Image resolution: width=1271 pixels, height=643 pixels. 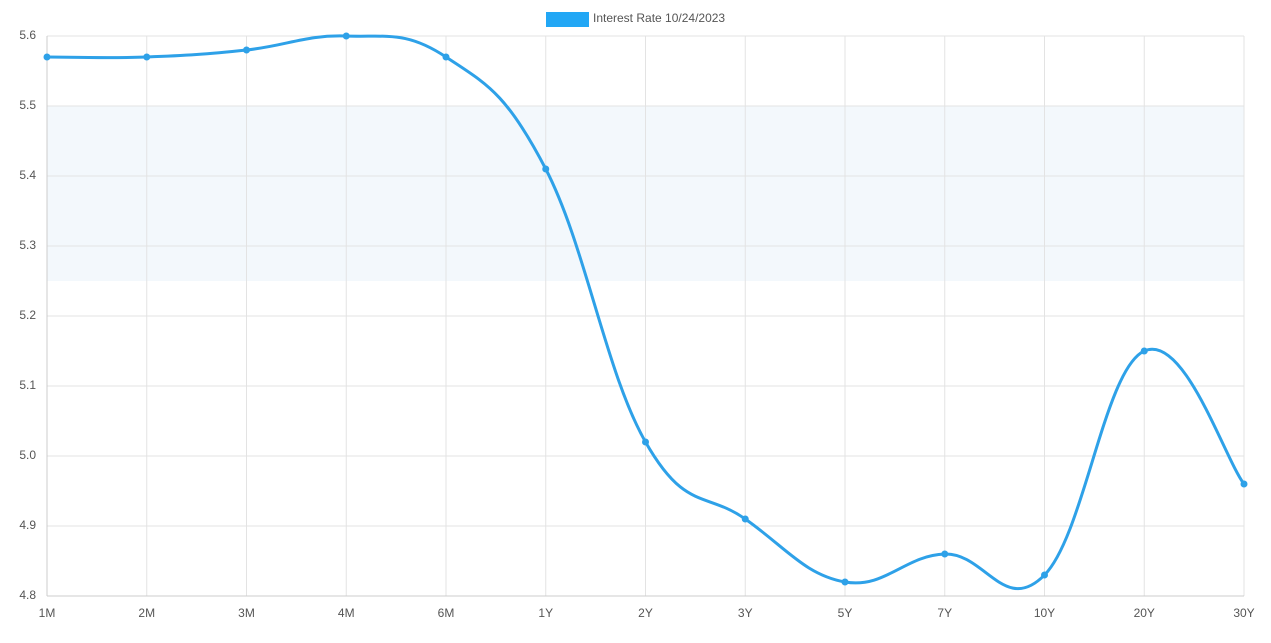 What do you see at coordinates (27, 595) in the screenshot?
I see `y-tick-label: 4.8` at bounding box center [27, 595].